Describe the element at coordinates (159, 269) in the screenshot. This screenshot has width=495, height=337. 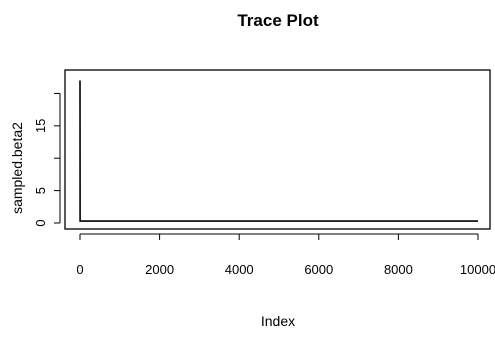
I see `x-tick-label-1: 2000` at that location.